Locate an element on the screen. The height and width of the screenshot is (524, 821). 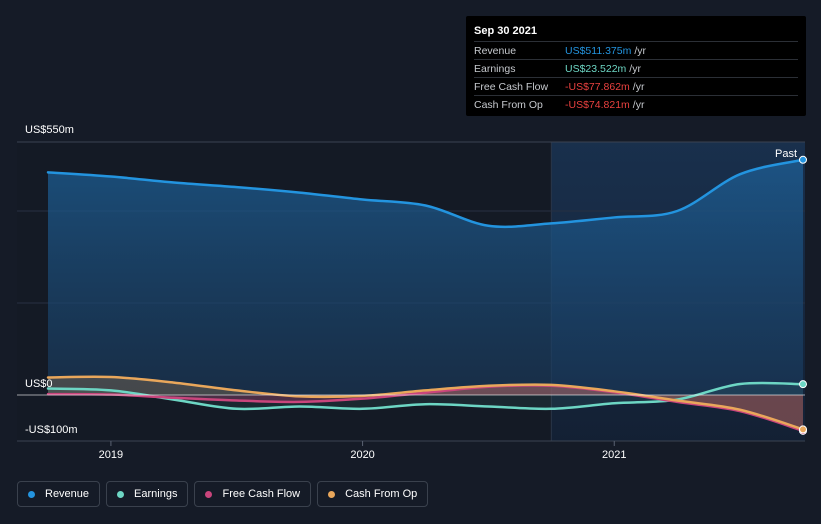
area-free-cash-flow is located at coordinates (425, 408).